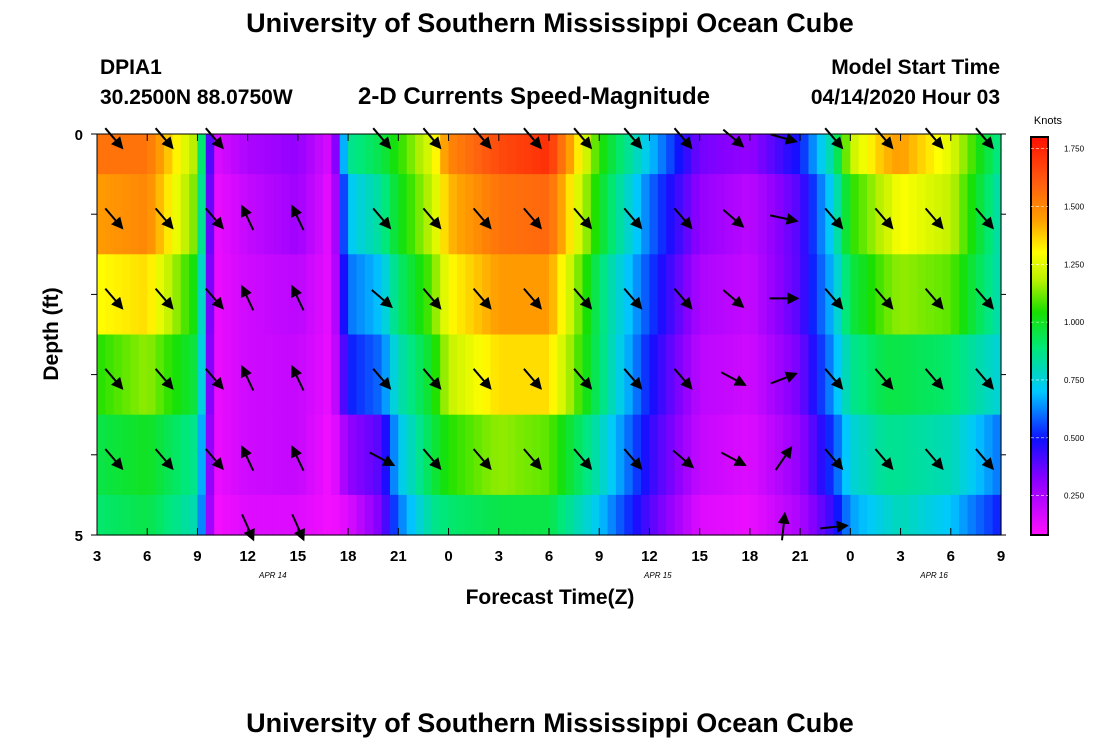  I want to click on x-tick-label: 15, so click(298, 556).